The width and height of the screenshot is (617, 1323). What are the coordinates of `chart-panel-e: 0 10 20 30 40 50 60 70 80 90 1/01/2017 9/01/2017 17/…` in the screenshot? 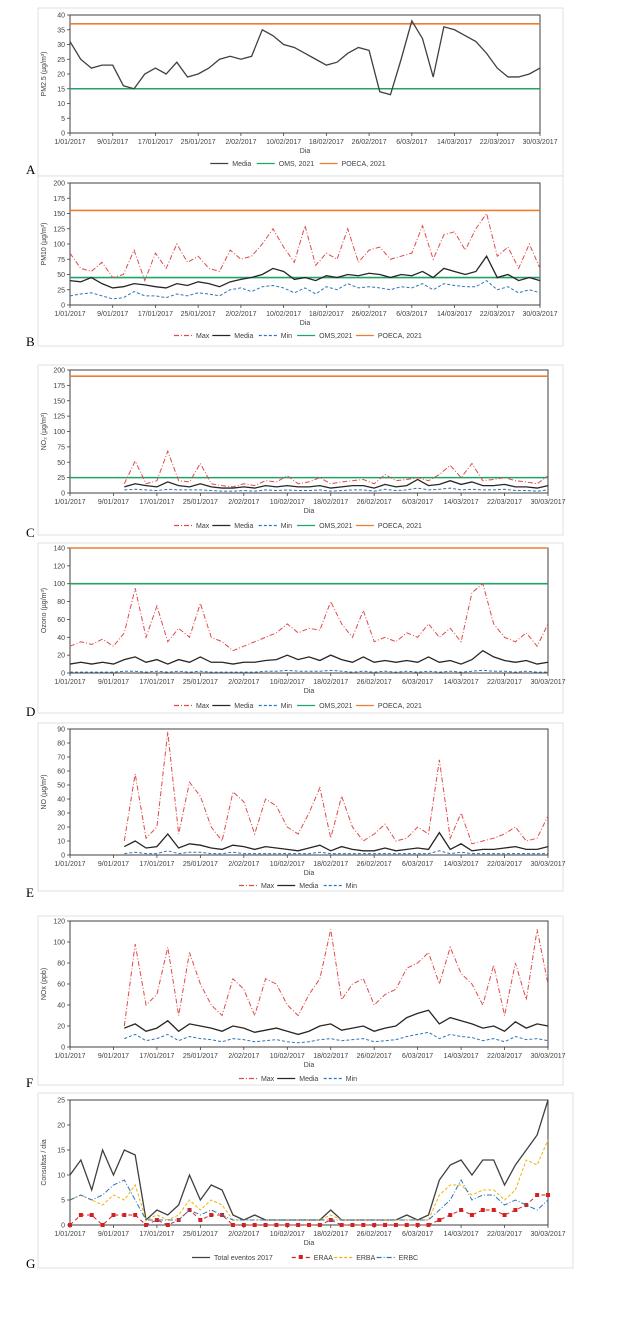 It's located at (296, 811).